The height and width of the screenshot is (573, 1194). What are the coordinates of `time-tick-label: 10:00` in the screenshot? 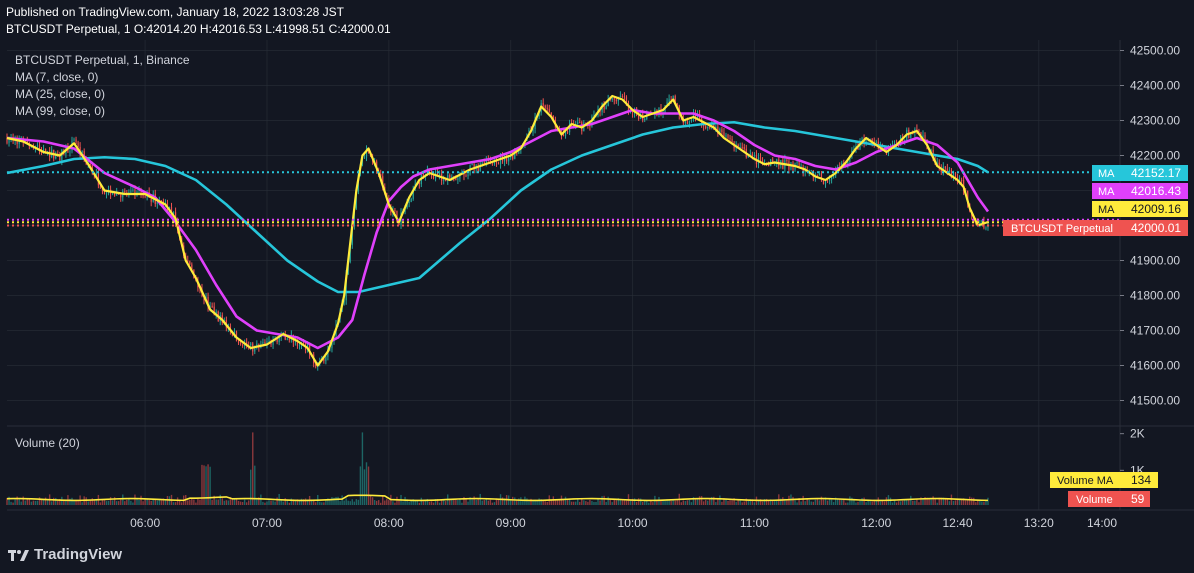 It's located at (633, 523).